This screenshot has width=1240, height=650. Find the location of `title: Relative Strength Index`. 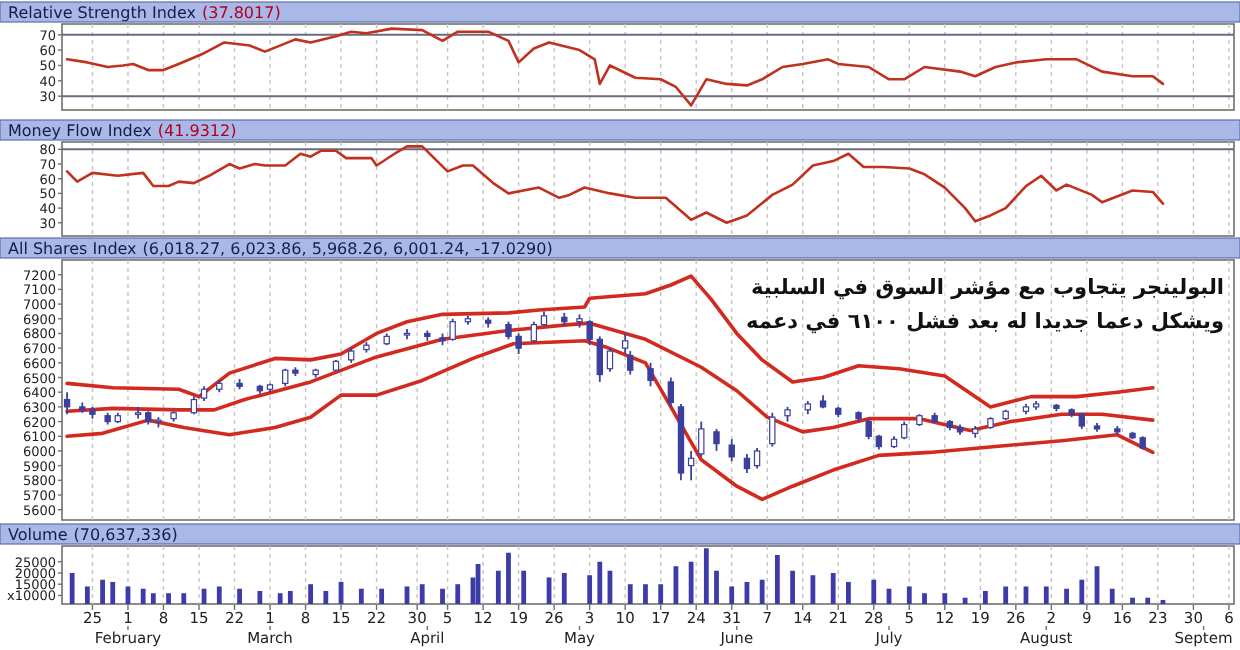

title: Relative Strength Index is located at coordinates (102, 13).